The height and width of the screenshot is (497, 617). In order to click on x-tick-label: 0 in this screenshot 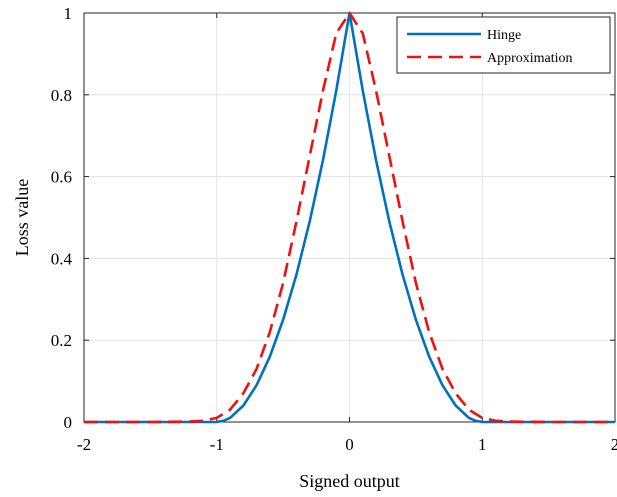, I will do `click(349, 444)`.